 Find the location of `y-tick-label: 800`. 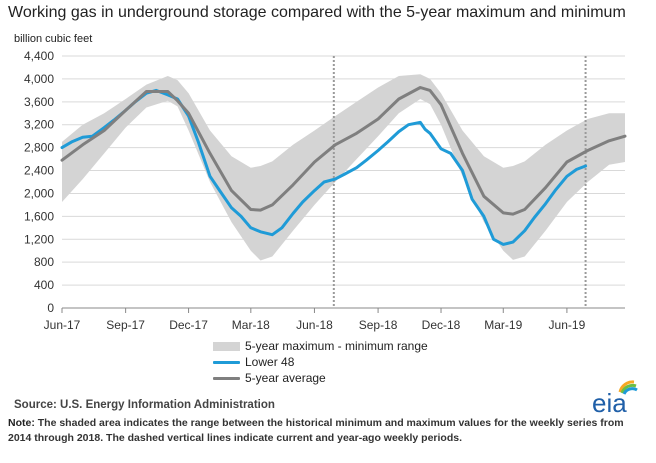

y-tick-label: 800 is located at coordinates (44, 262).